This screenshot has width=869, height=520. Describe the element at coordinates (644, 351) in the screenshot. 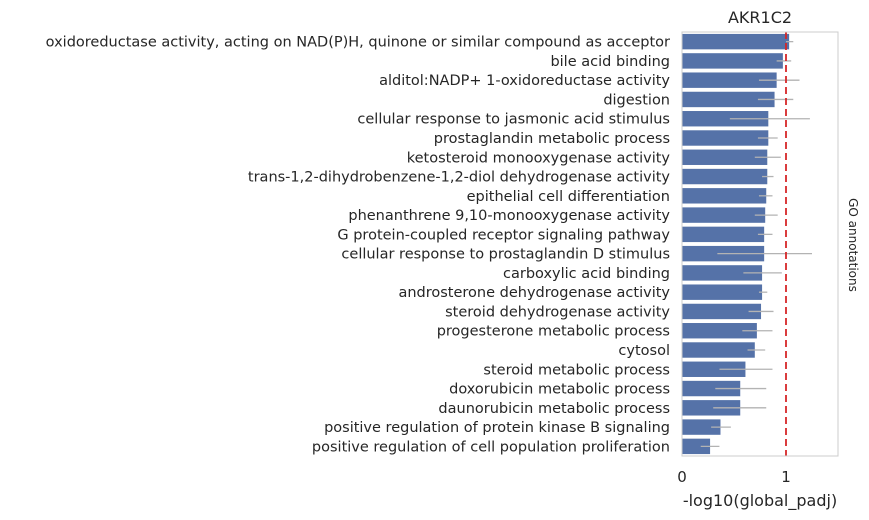

I see `category-label: cytosol` at that location.